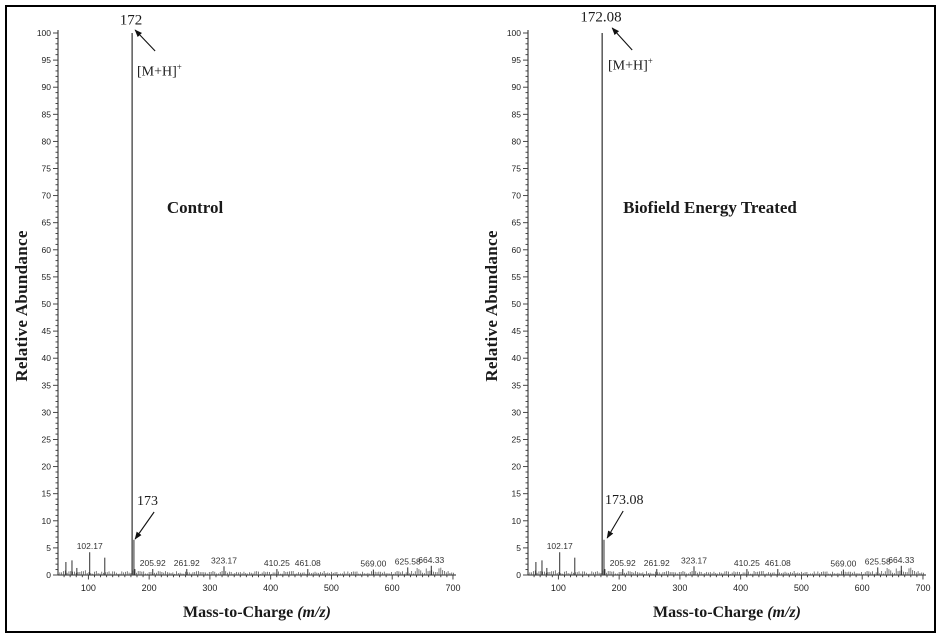 The image size is (942, 639). Describe the element at coordinates (131, 20) in the screenshot. I see `base-peak-label: 172` at that location.